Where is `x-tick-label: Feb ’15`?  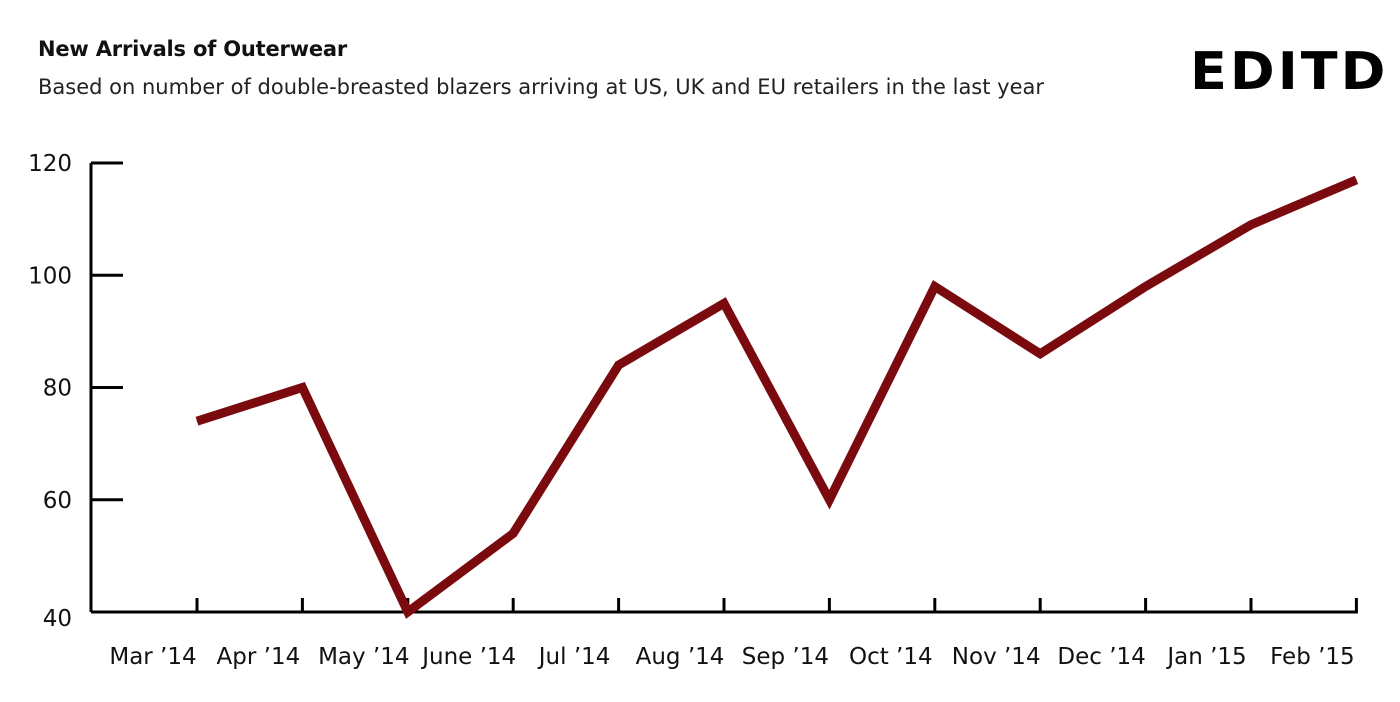
x-tick-label: Feb ’15 is located at coordinates (1312, 657).